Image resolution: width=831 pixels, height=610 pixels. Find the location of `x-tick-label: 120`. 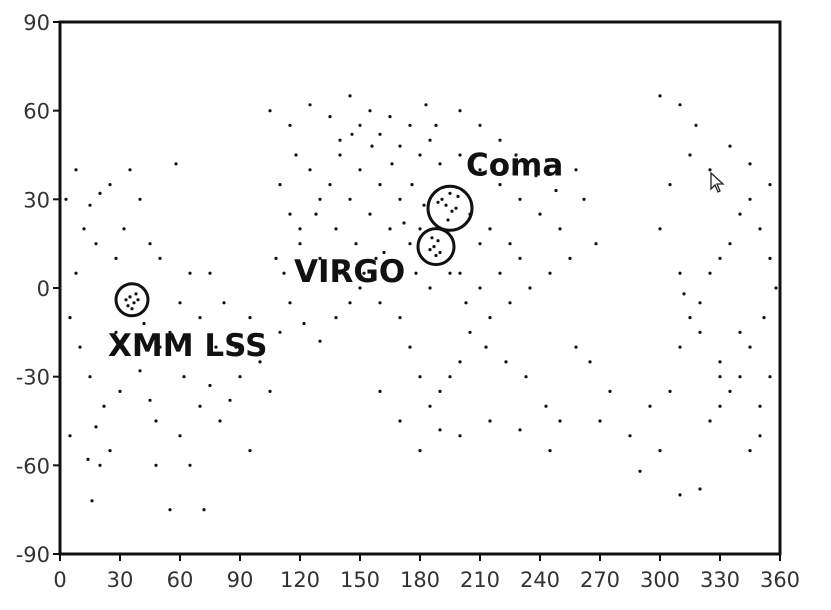

x-tick-label: 120 is located at coordinates (300, 580).